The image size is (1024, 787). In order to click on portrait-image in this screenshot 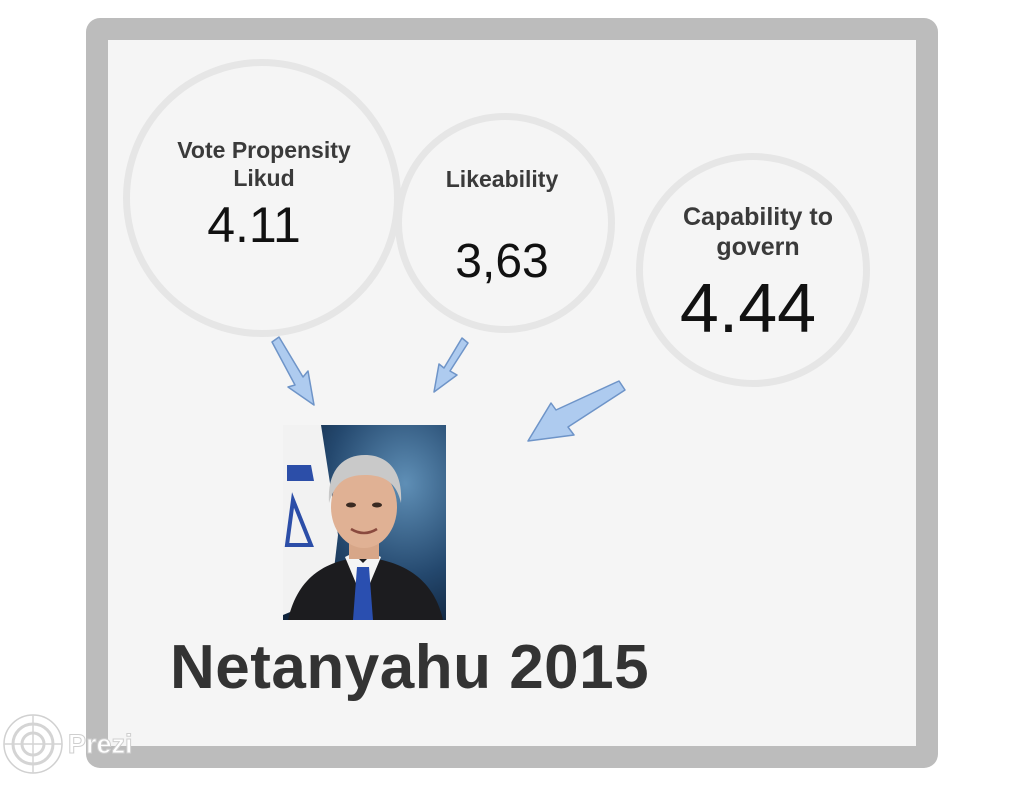, I will do `click(364, 522)`.